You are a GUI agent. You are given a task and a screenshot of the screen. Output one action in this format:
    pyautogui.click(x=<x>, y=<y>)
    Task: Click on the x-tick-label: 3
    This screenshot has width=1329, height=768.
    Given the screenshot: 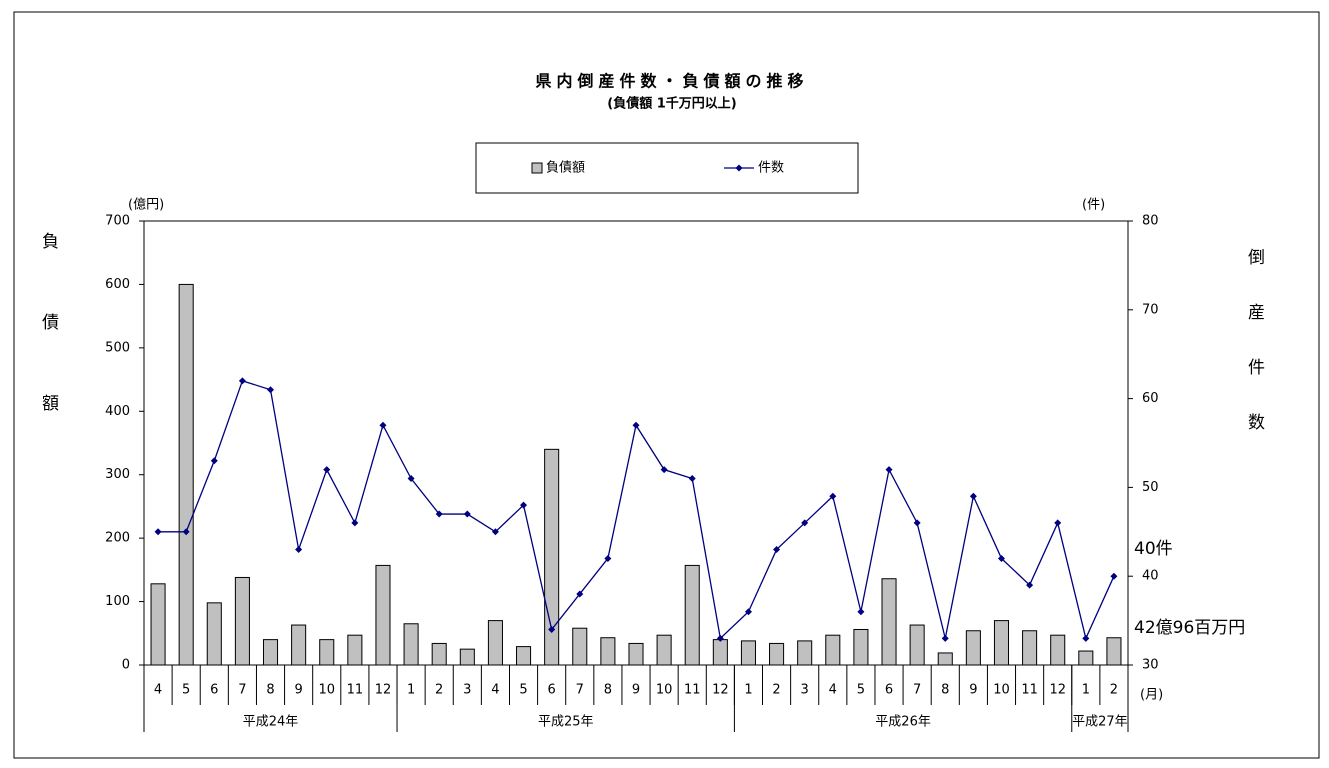 What is the action you would take?
    pyautogui.click(x=805, y=690)
    